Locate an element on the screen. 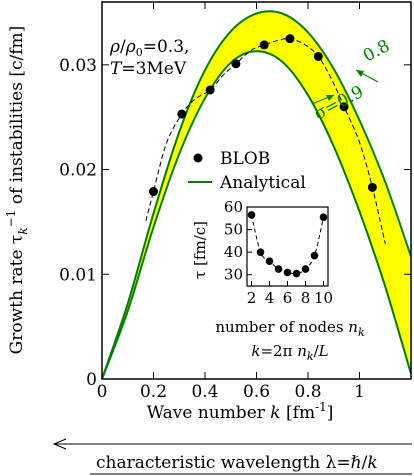 The width and height of the screenshot is (414, 476). legend-blob-marker is located at coordinates (198, 158).